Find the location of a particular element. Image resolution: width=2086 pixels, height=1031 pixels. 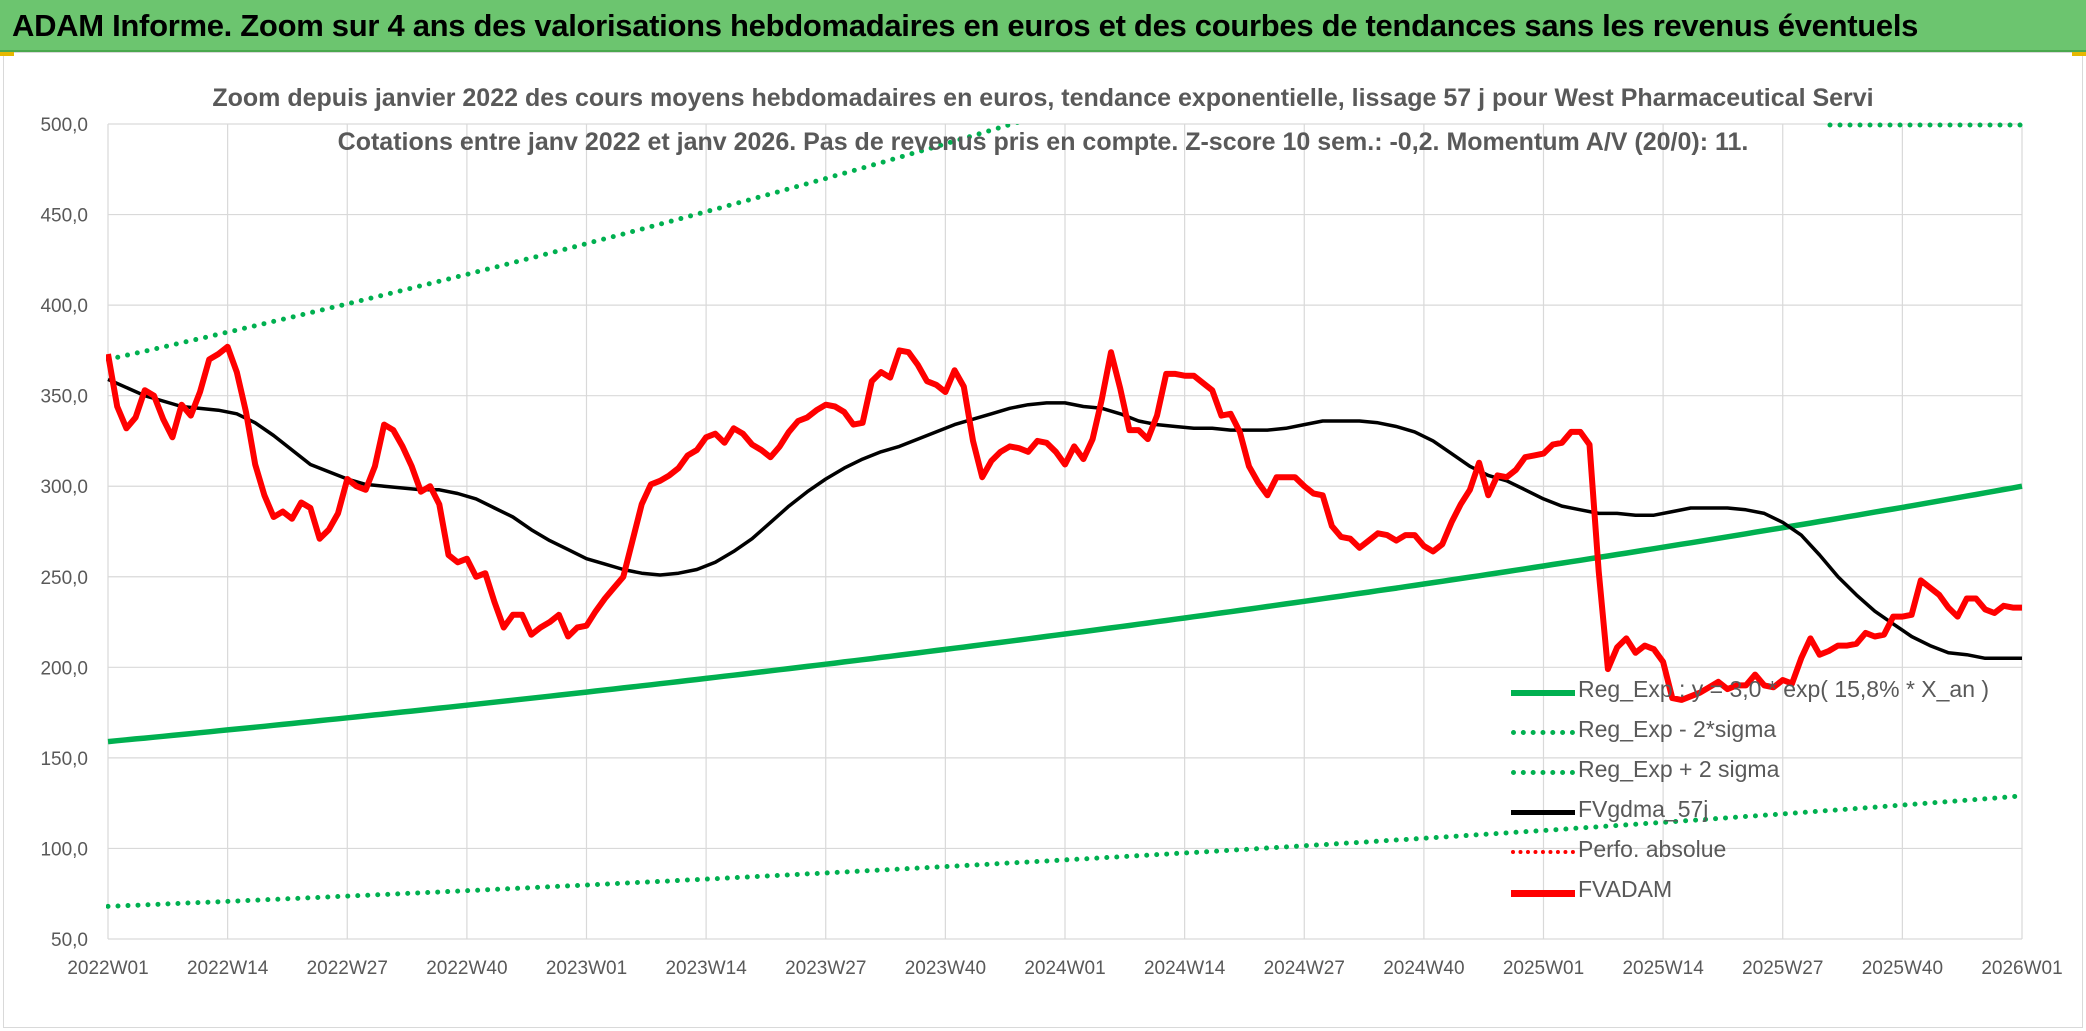

legend-label-reg-exp-plus: Reg_Exp + 2 sigma is located at coordinates (1679, 769).